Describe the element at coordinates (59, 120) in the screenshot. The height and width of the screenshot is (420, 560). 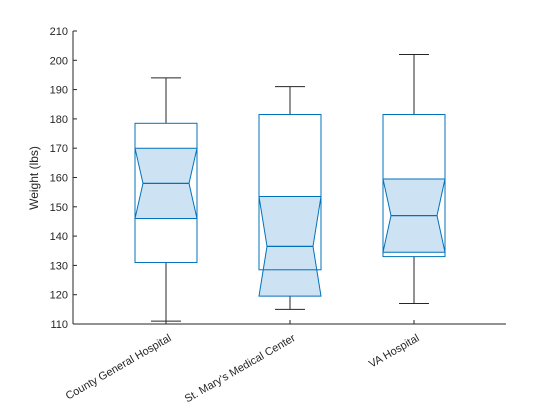
I see `y-tick-label: 180` at that location.